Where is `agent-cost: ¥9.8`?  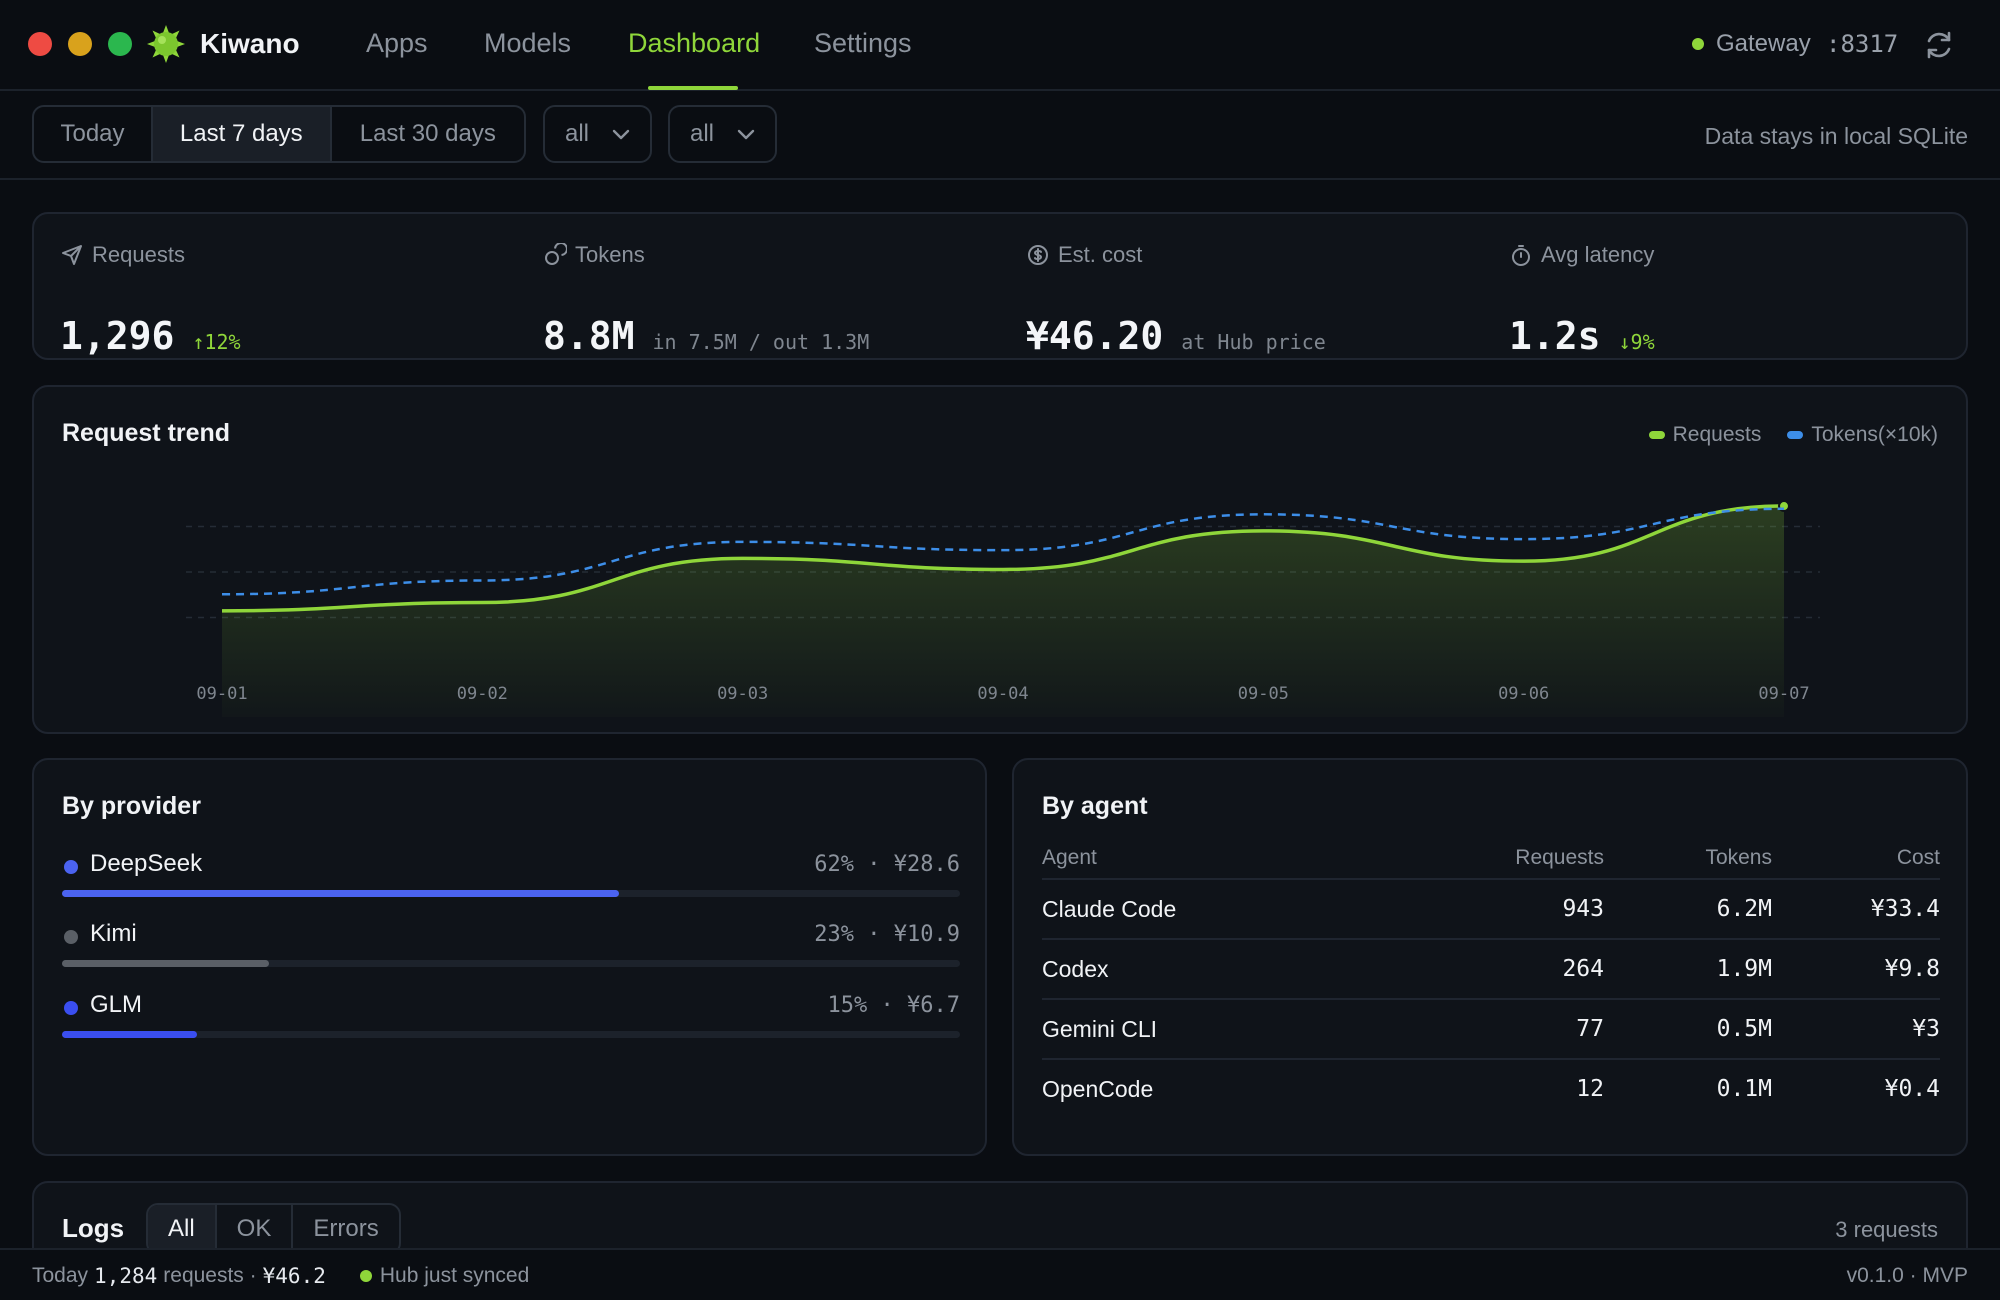 agent-cost: ¥9.8 is located at coordinates (1912, 969).